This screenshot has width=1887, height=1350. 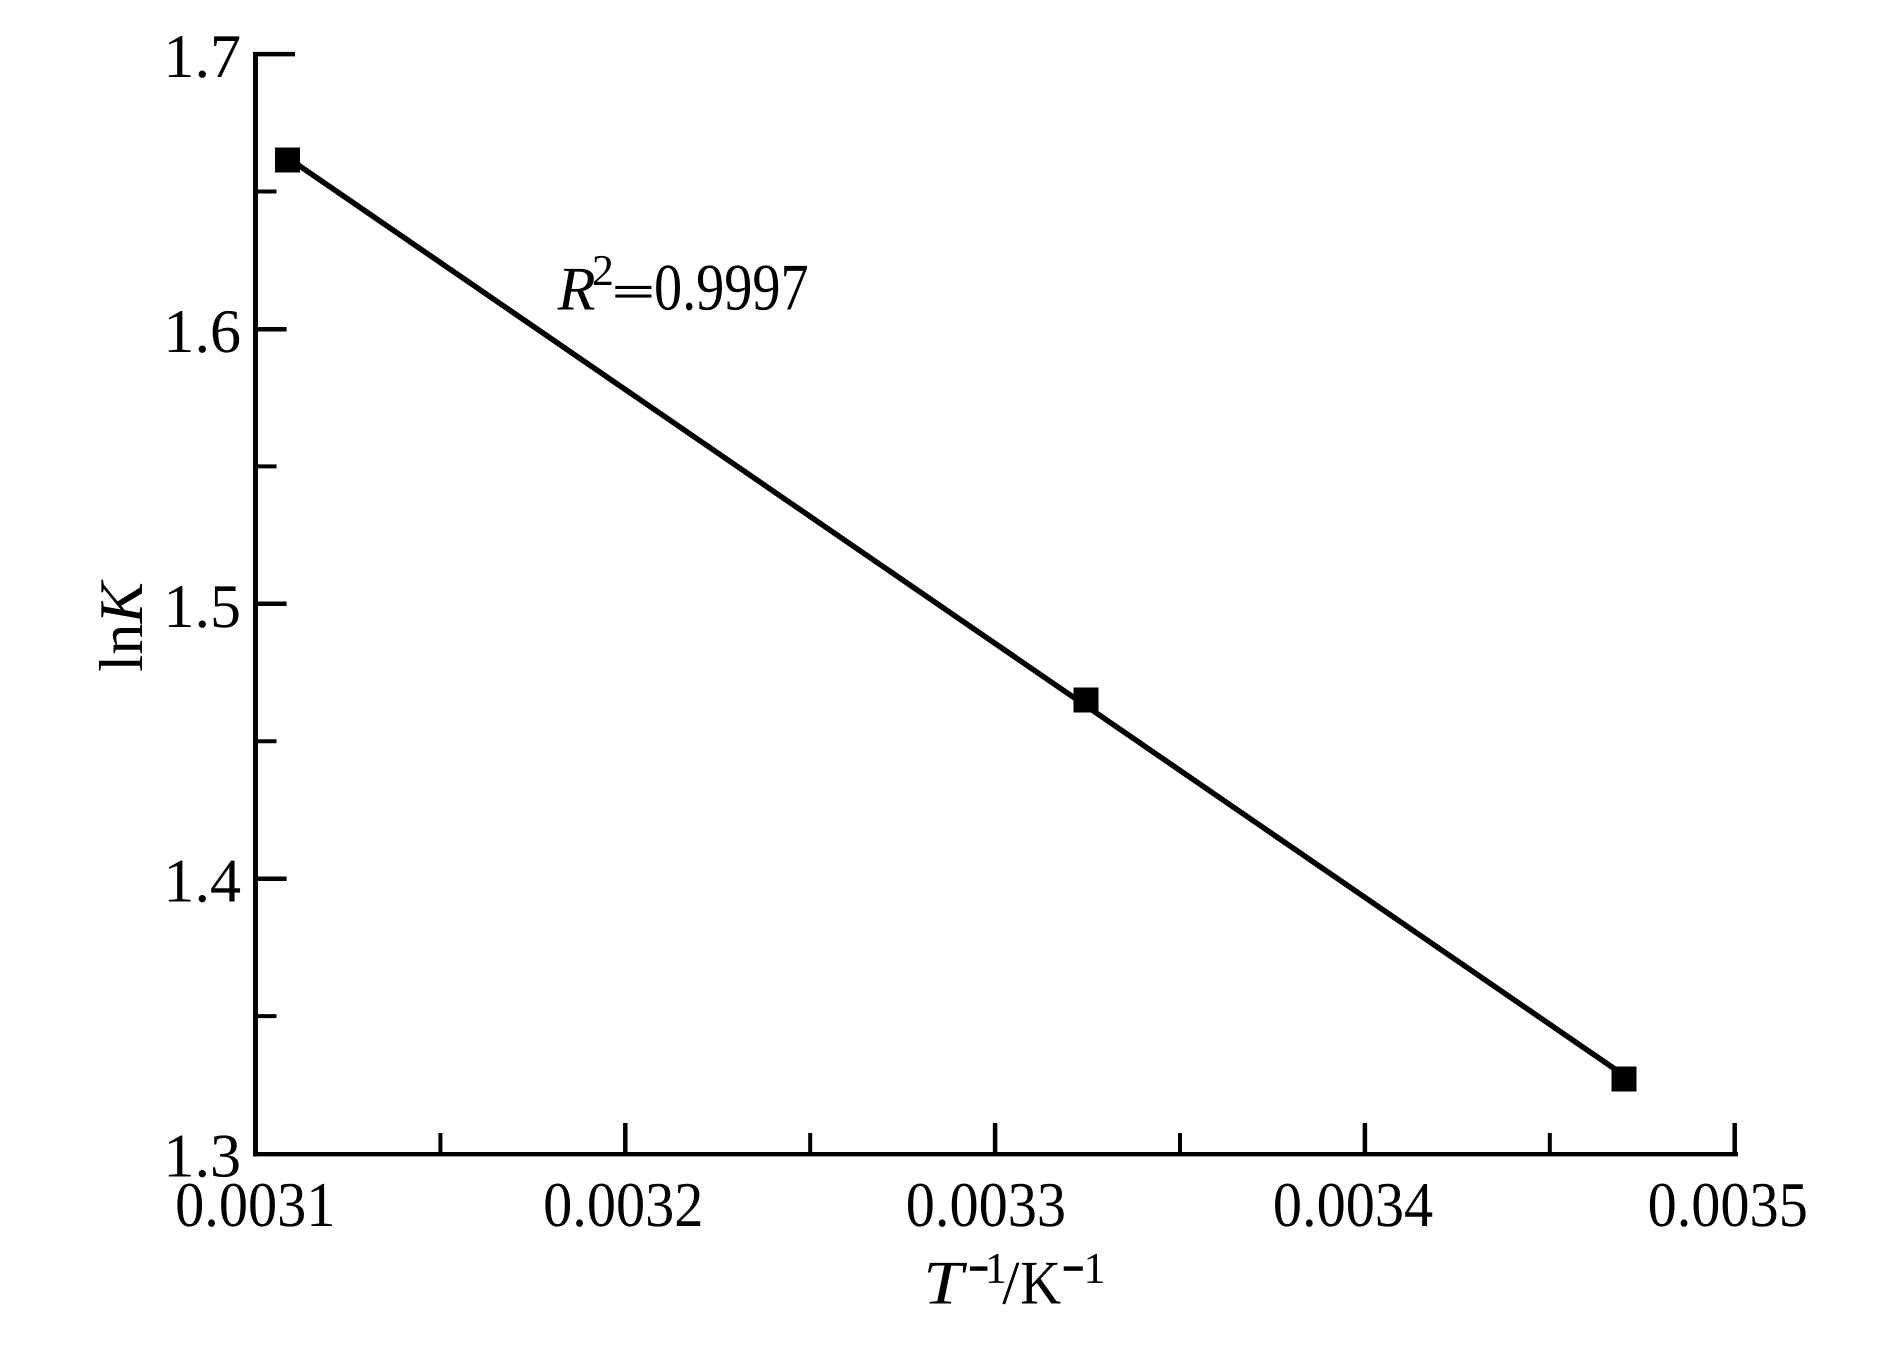 What do you see at coordinates (202, 882) in the screenshot?
I see `svg-text: 1.4` at bounding box center [202, 882].